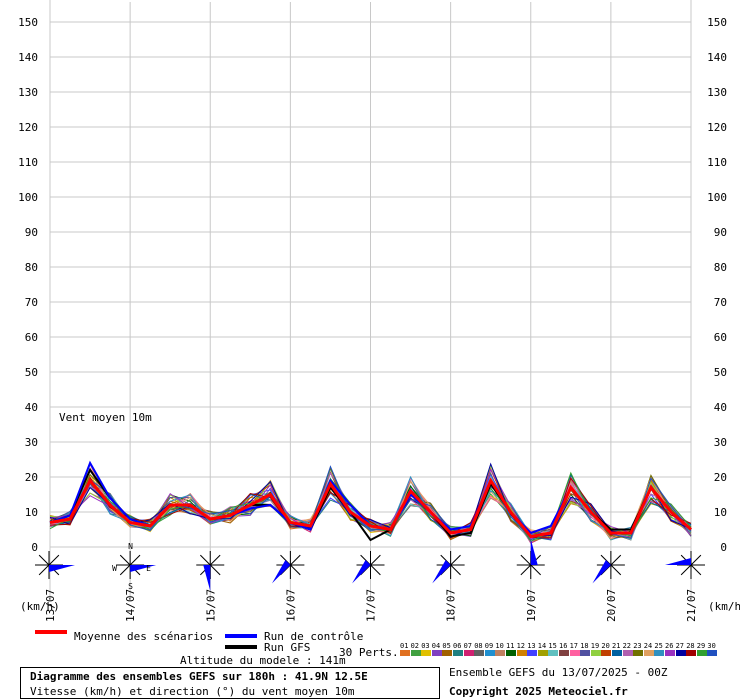  I want to click on x-date-label: 17/07, so click(371, 605).